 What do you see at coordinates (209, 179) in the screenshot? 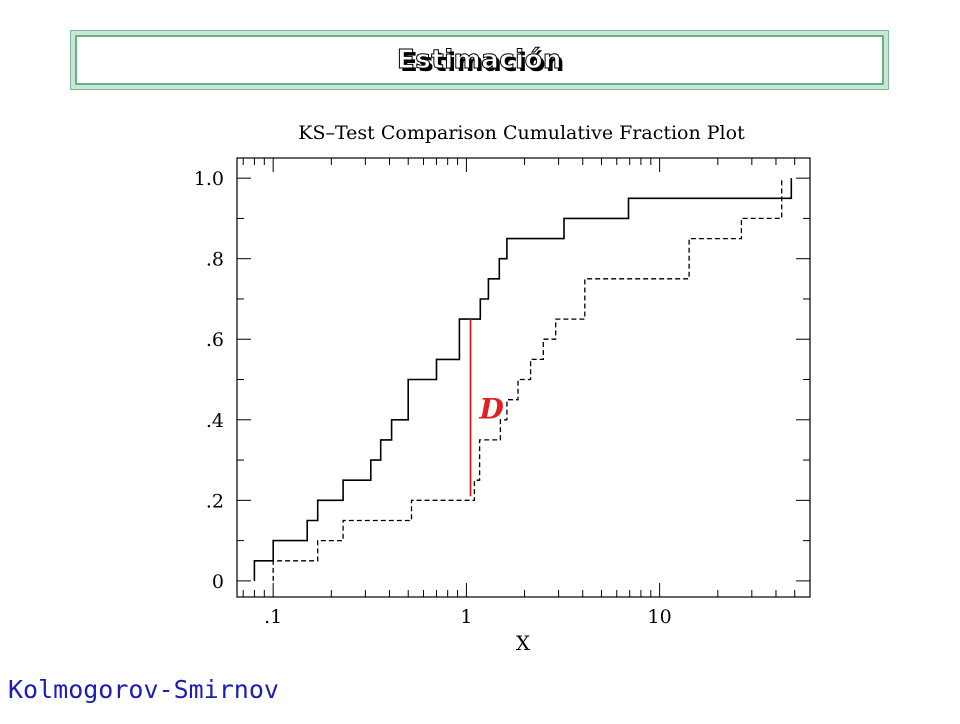
I see `y-tick-label: 1.0` at bounding box center [209, 179].